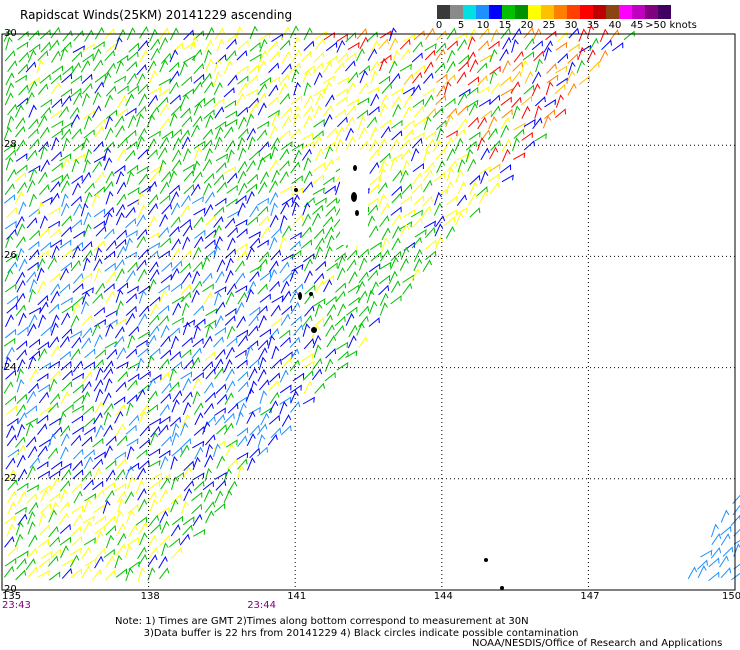 The image size is (740, 650). Describe the element at coordinates (439, 25) in the screenshot. I see `legend-label: 0` at that location.